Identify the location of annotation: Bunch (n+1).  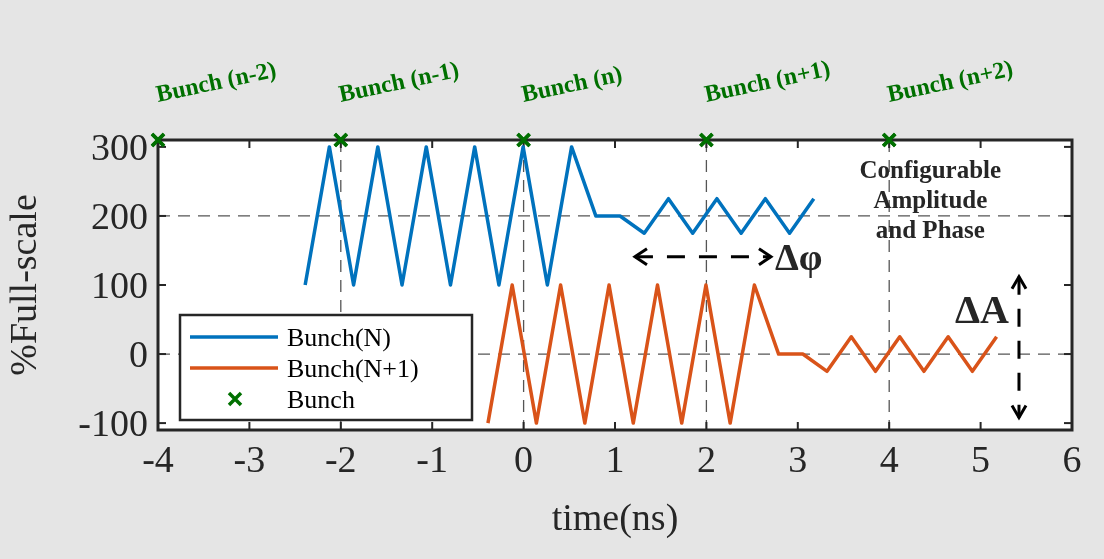
(767, 80).